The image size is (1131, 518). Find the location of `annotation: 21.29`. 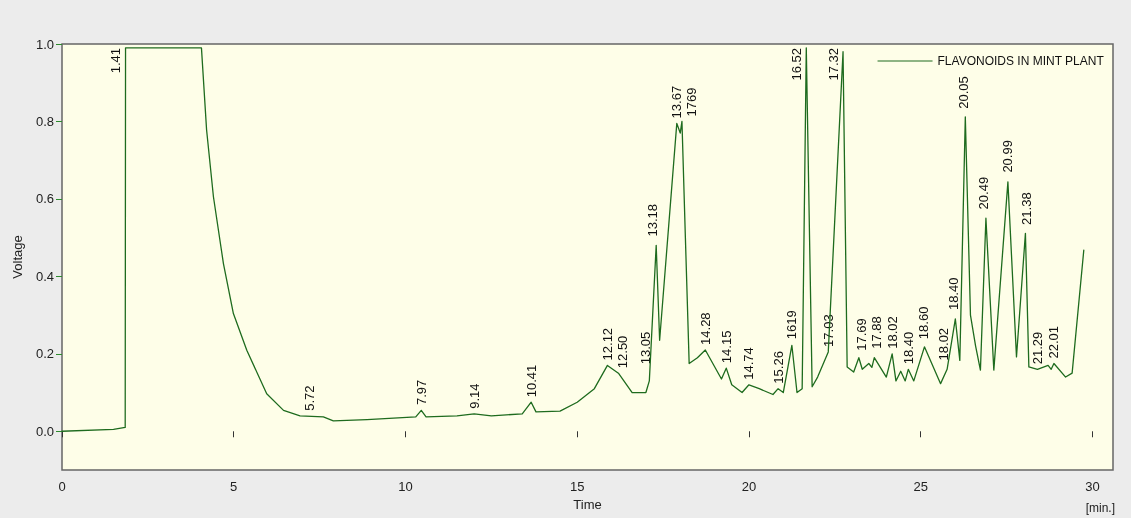

annotation: 21.29 is located at coordinates (1037, 348).